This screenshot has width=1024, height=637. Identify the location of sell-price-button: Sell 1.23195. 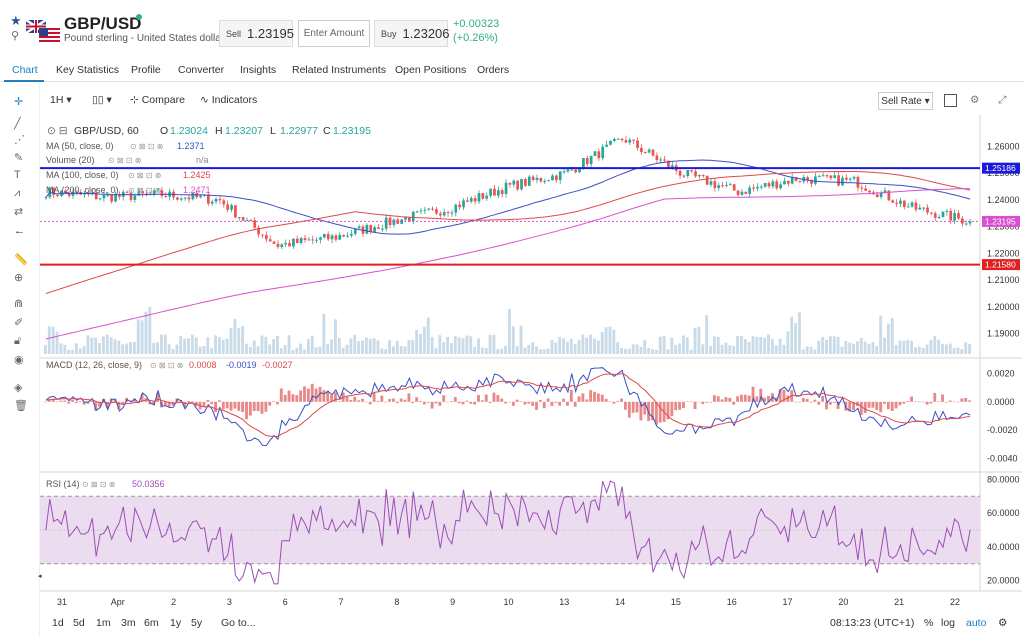
(256, 33).